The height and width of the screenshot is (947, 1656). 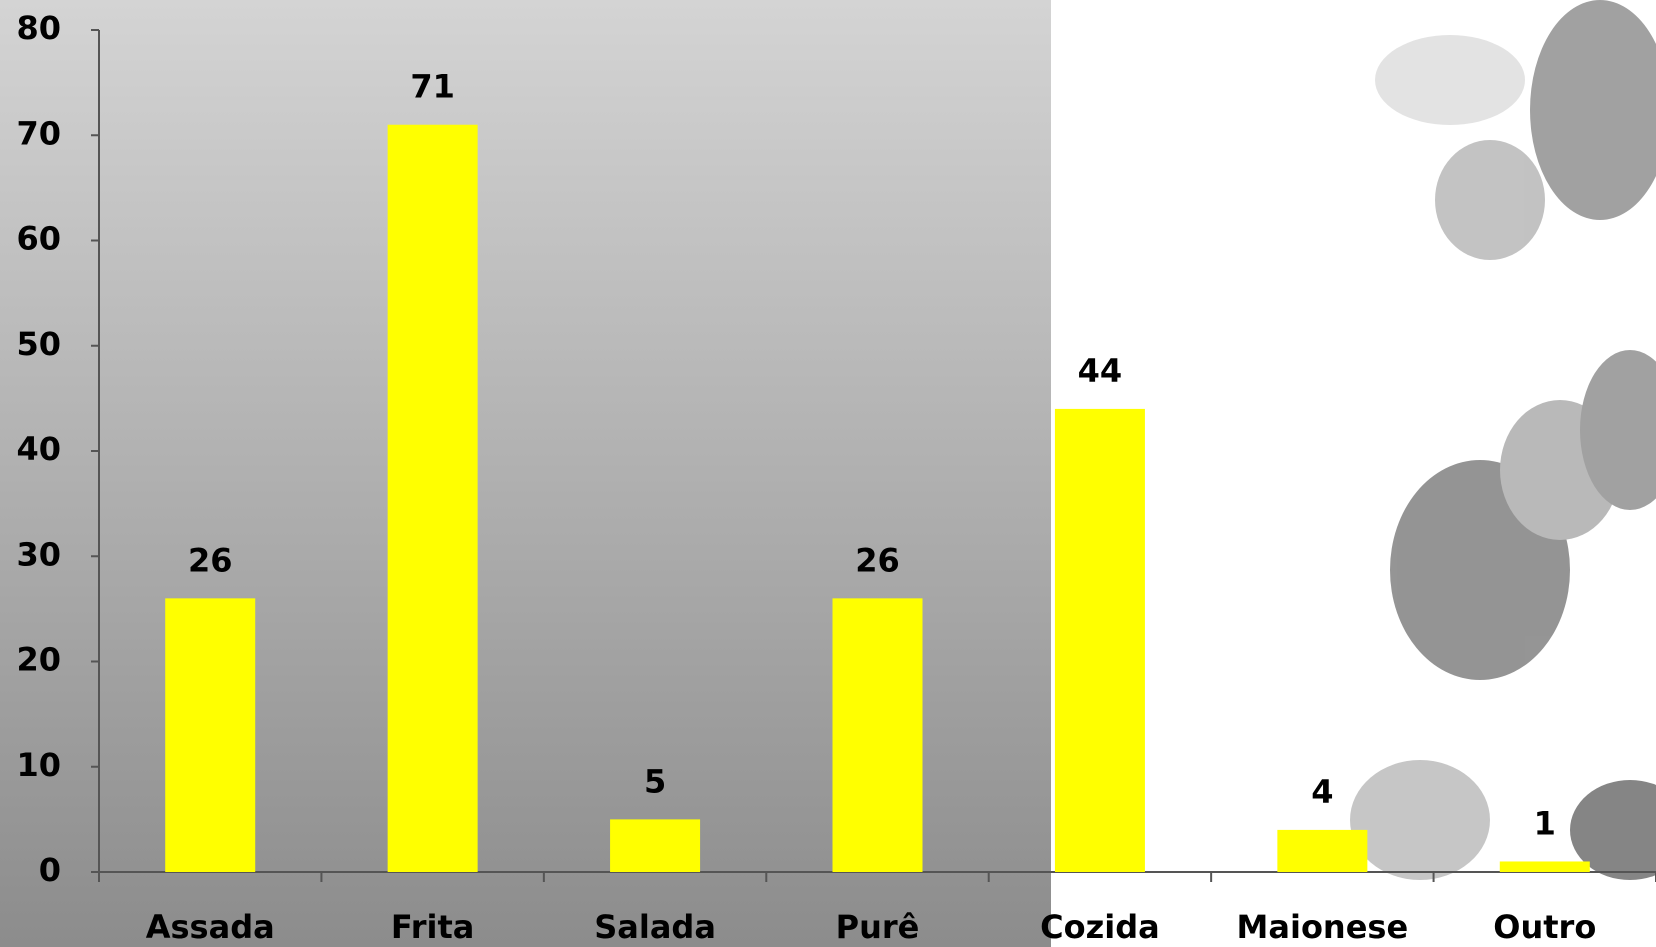 I want to click on value-label: 44, so click(x=1100, y=371).